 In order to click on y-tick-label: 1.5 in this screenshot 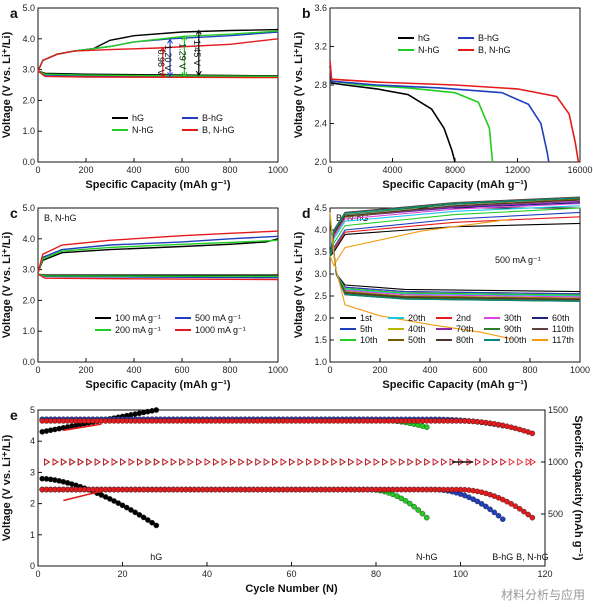, I will do `click(320, 340)`.